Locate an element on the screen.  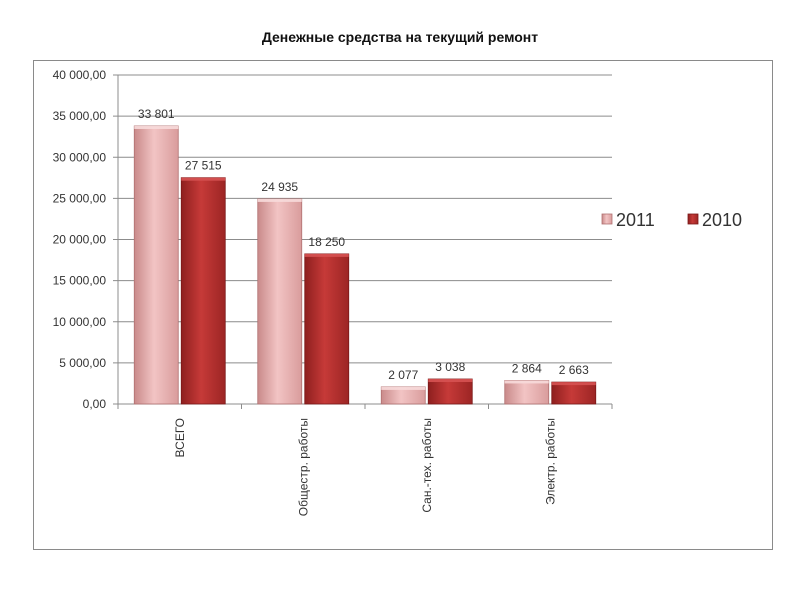
y-tick-label: 20 000,00 is located at coordinates (80, 240).